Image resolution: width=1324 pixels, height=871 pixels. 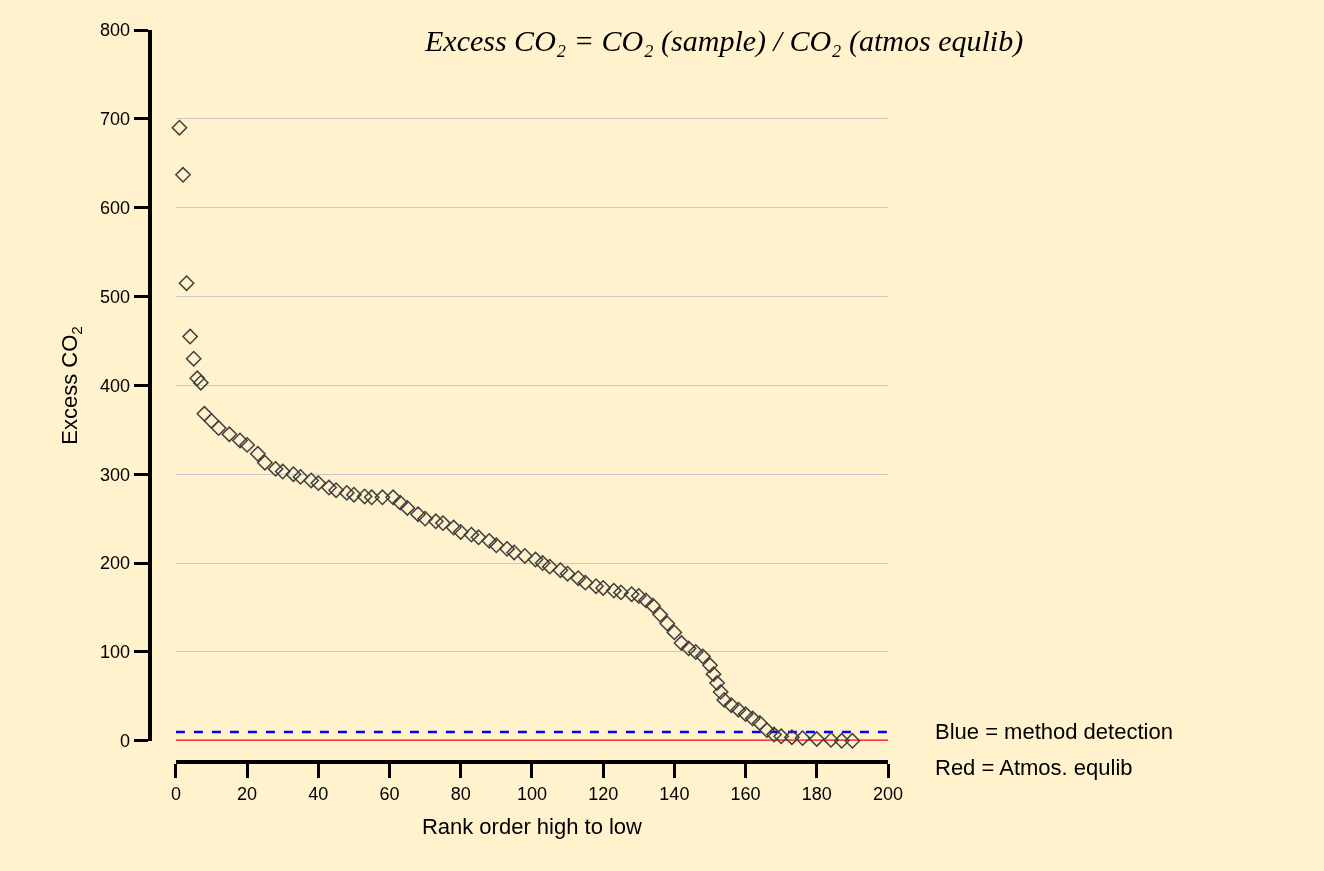 What do you see at coordinates (115, 385) in the screenshot?
I see `y-tick-label: 400` at bounding box center [115, 385].